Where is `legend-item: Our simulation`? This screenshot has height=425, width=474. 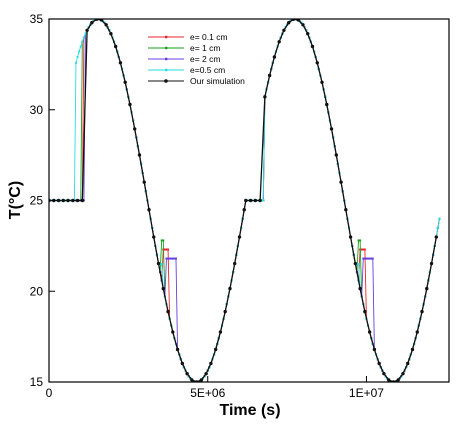 legend-item: Our simulation is located at coordinates (196, 81).